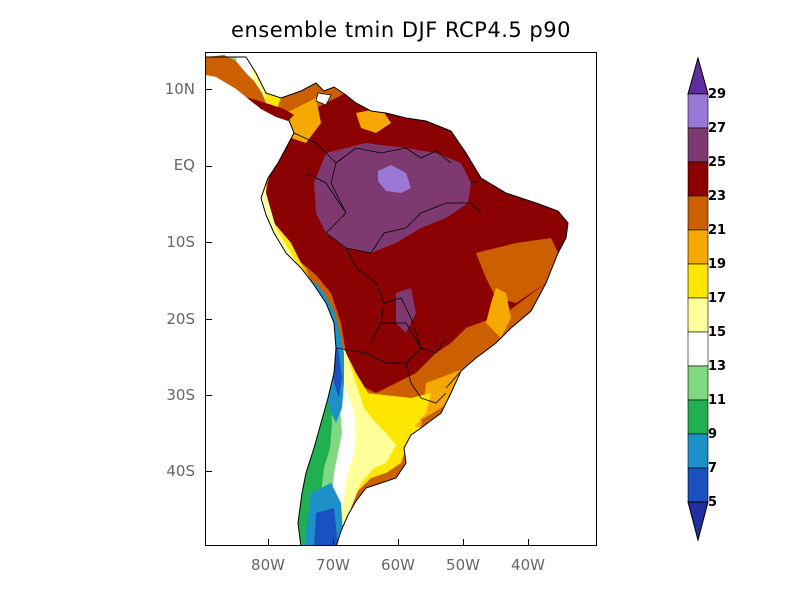 This screenshot has width=800, height=600. I want to click on shade-17-19-plata, so click(398, 413).